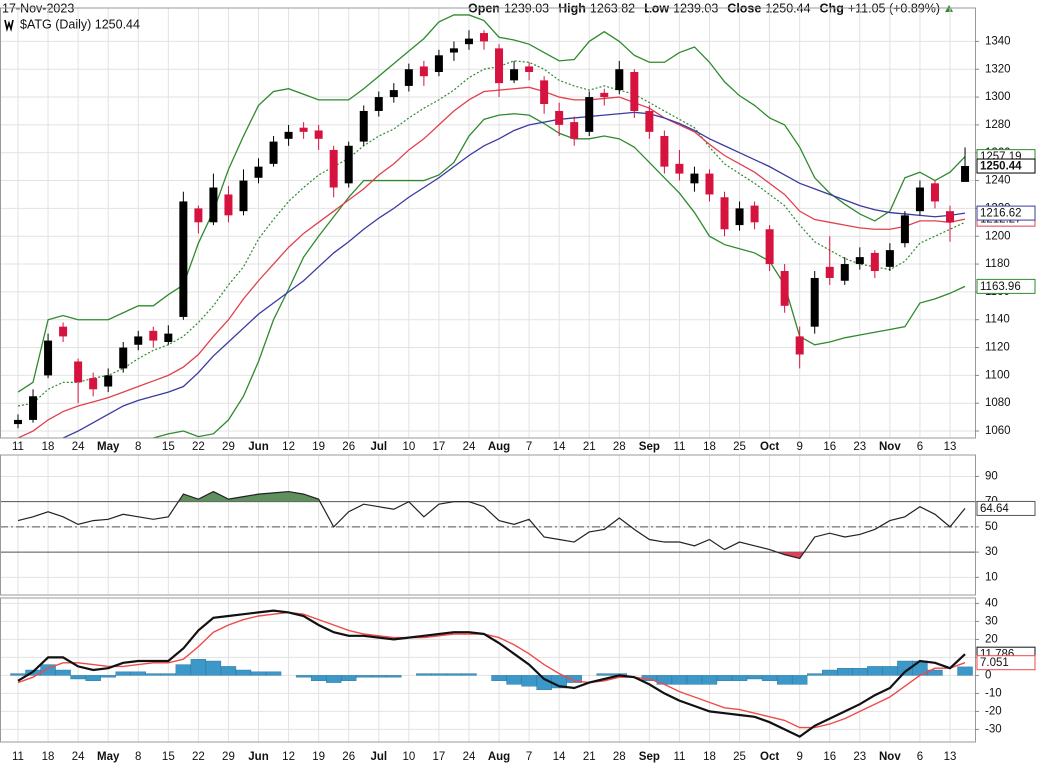  Describe the element at coordinates (998, 236) in the screenshot. I see `y-tick-label: 1200` at that location.